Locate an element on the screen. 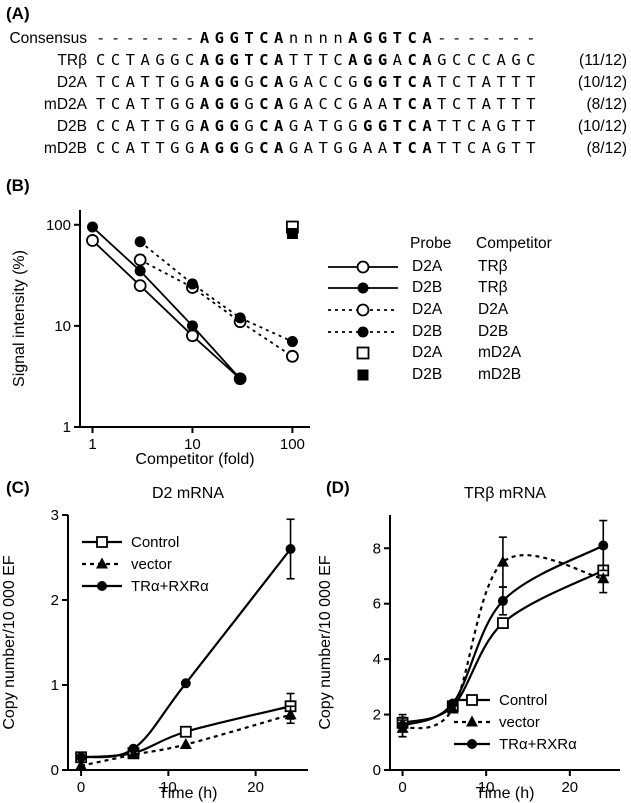 This screenshot has height=803, width=631. legend-row: D2B TRβ is located at coordinates (476, 289).